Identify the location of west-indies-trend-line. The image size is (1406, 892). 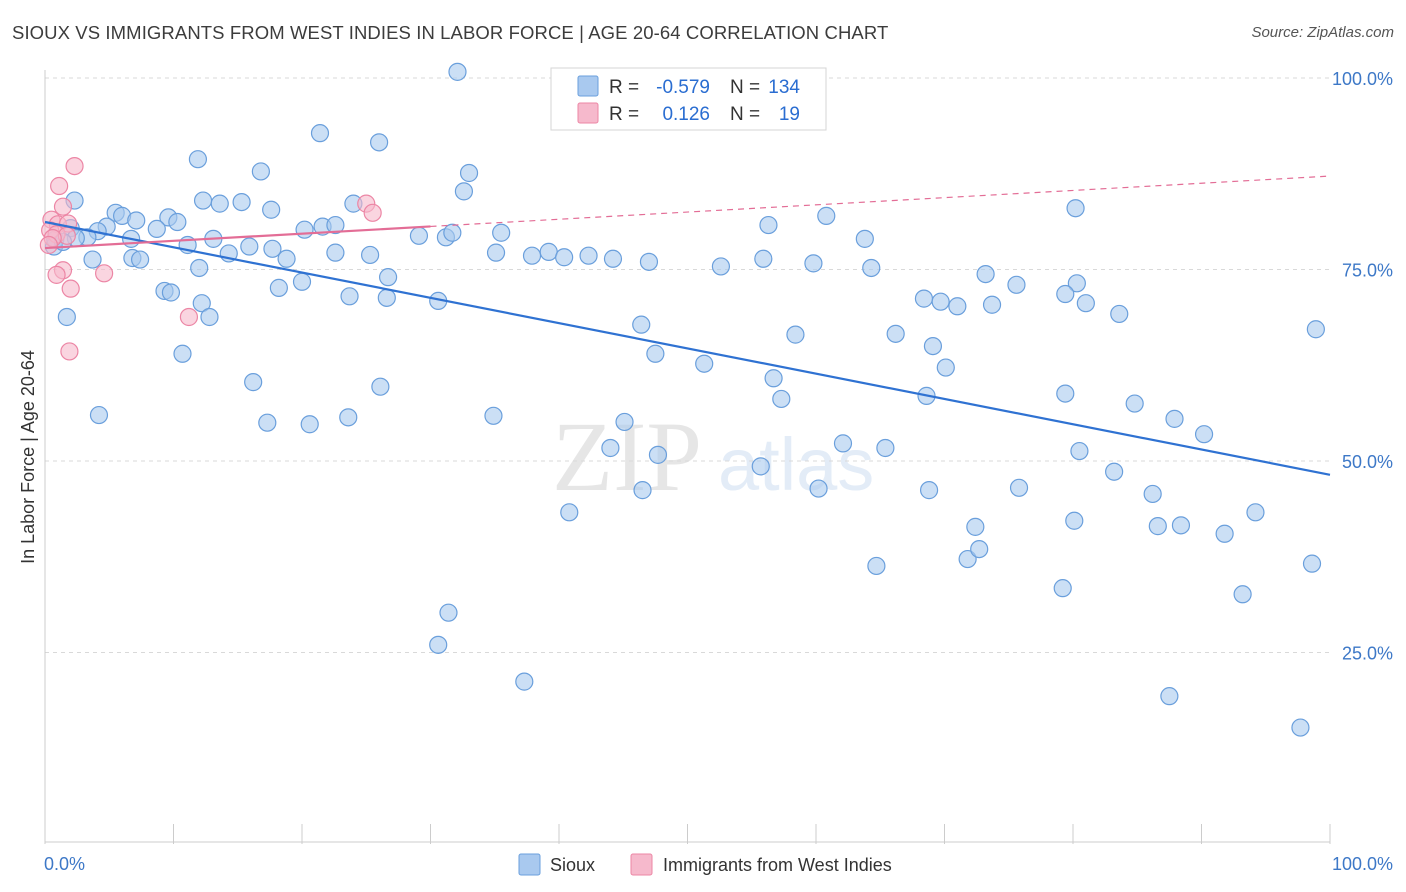
(237, 237).